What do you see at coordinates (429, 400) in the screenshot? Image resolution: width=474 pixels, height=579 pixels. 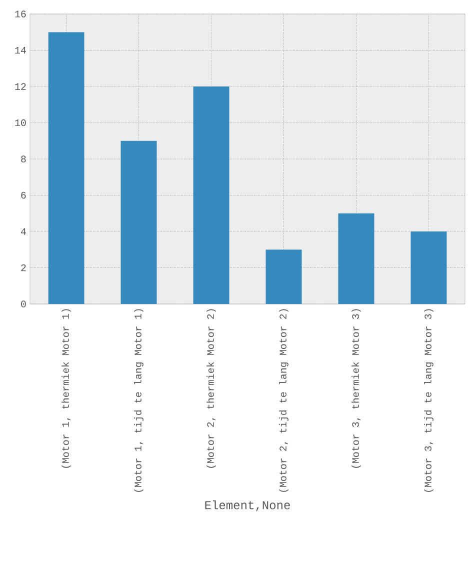 I see `x-tick-label: (Motor 3, tijd te lang Motor 3)` at bounding box center [429, 400].